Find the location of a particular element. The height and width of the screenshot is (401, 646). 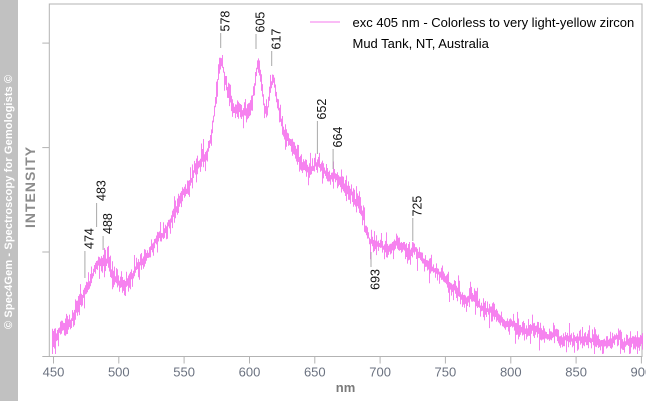

svg-text: 750 is located at coordinates (446, 372).